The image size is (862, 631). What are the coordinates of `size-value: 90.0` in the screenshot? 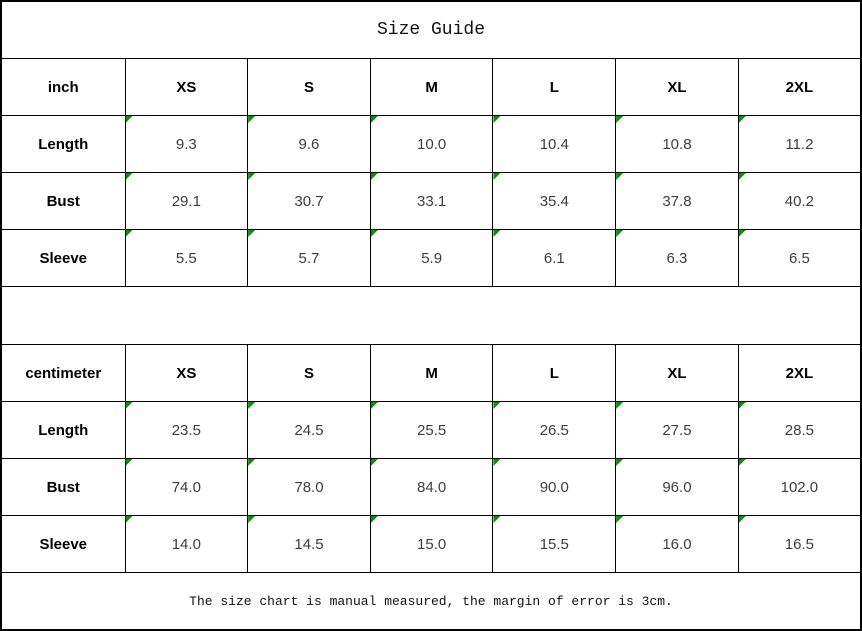 It's located at (554, 487).